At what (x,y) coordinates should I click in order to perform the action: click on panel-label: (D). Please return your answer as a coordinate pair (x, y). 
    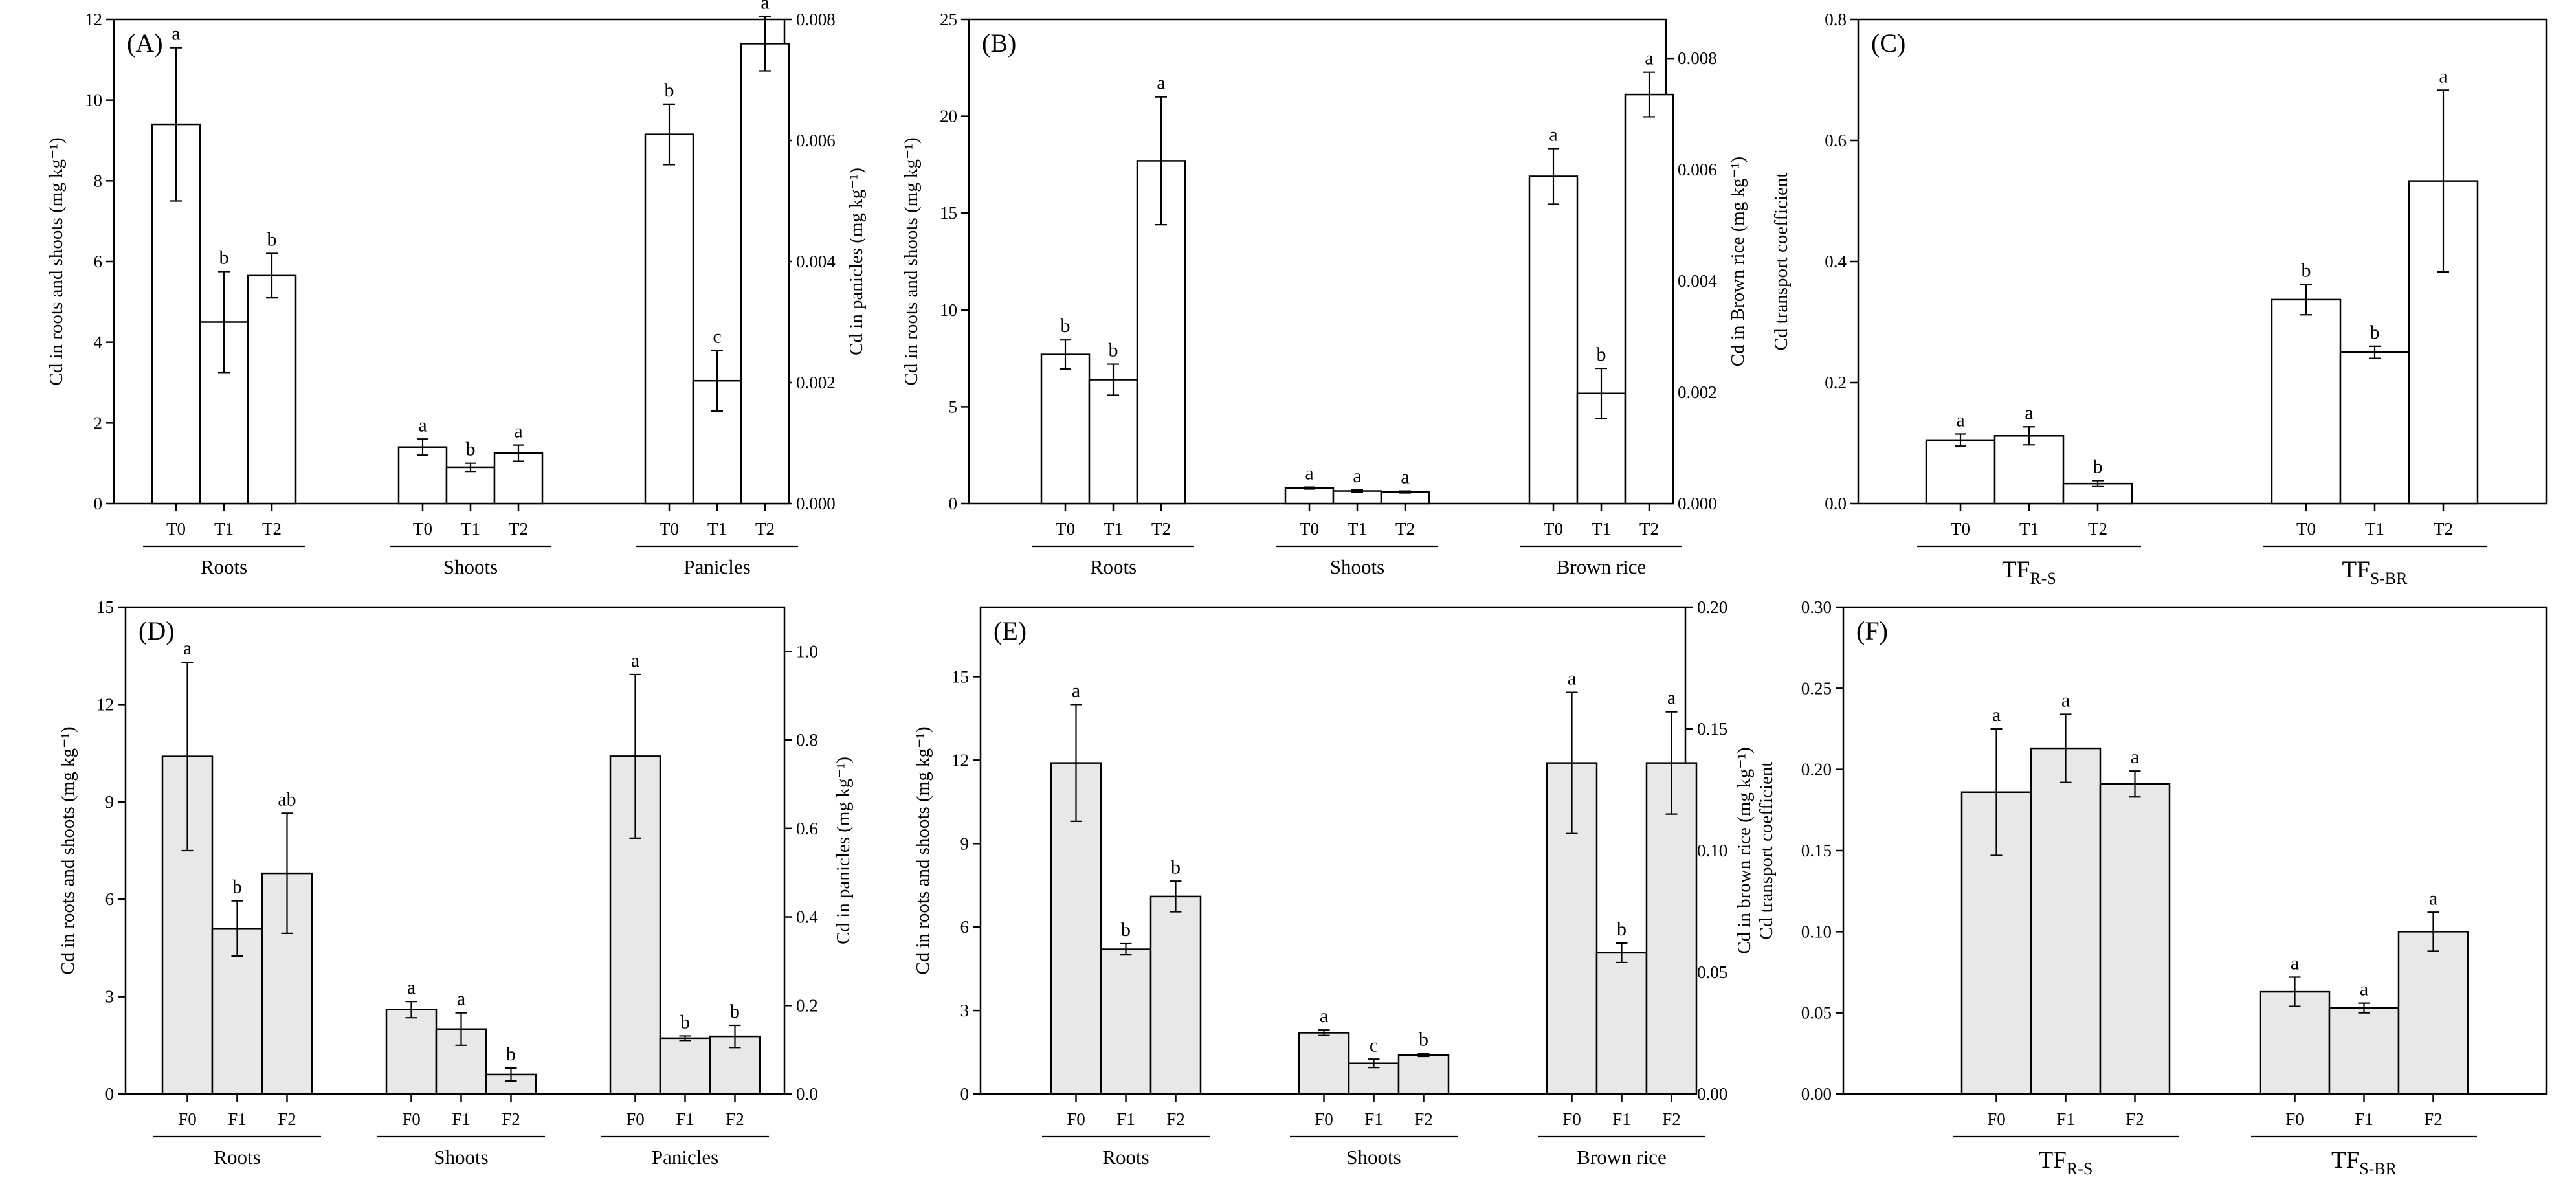
    Looking at the image, I should click on (157, 630).